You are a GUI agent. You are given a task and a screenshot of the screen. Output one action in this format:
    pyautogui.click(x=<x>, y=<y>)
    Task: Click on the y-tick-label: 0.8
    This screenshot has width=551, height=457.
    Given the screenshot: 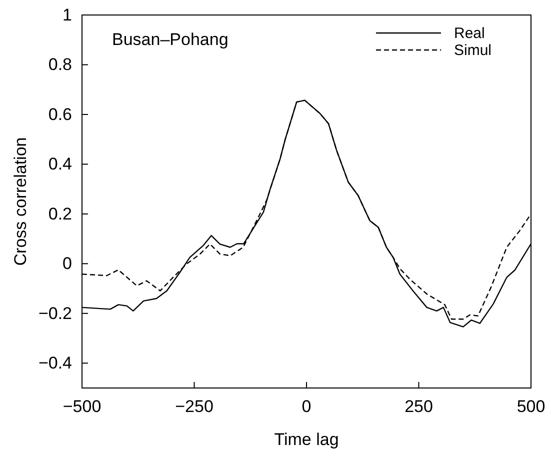 What is the action you would take?
    pyautogui.click(x=60, y=64)
    